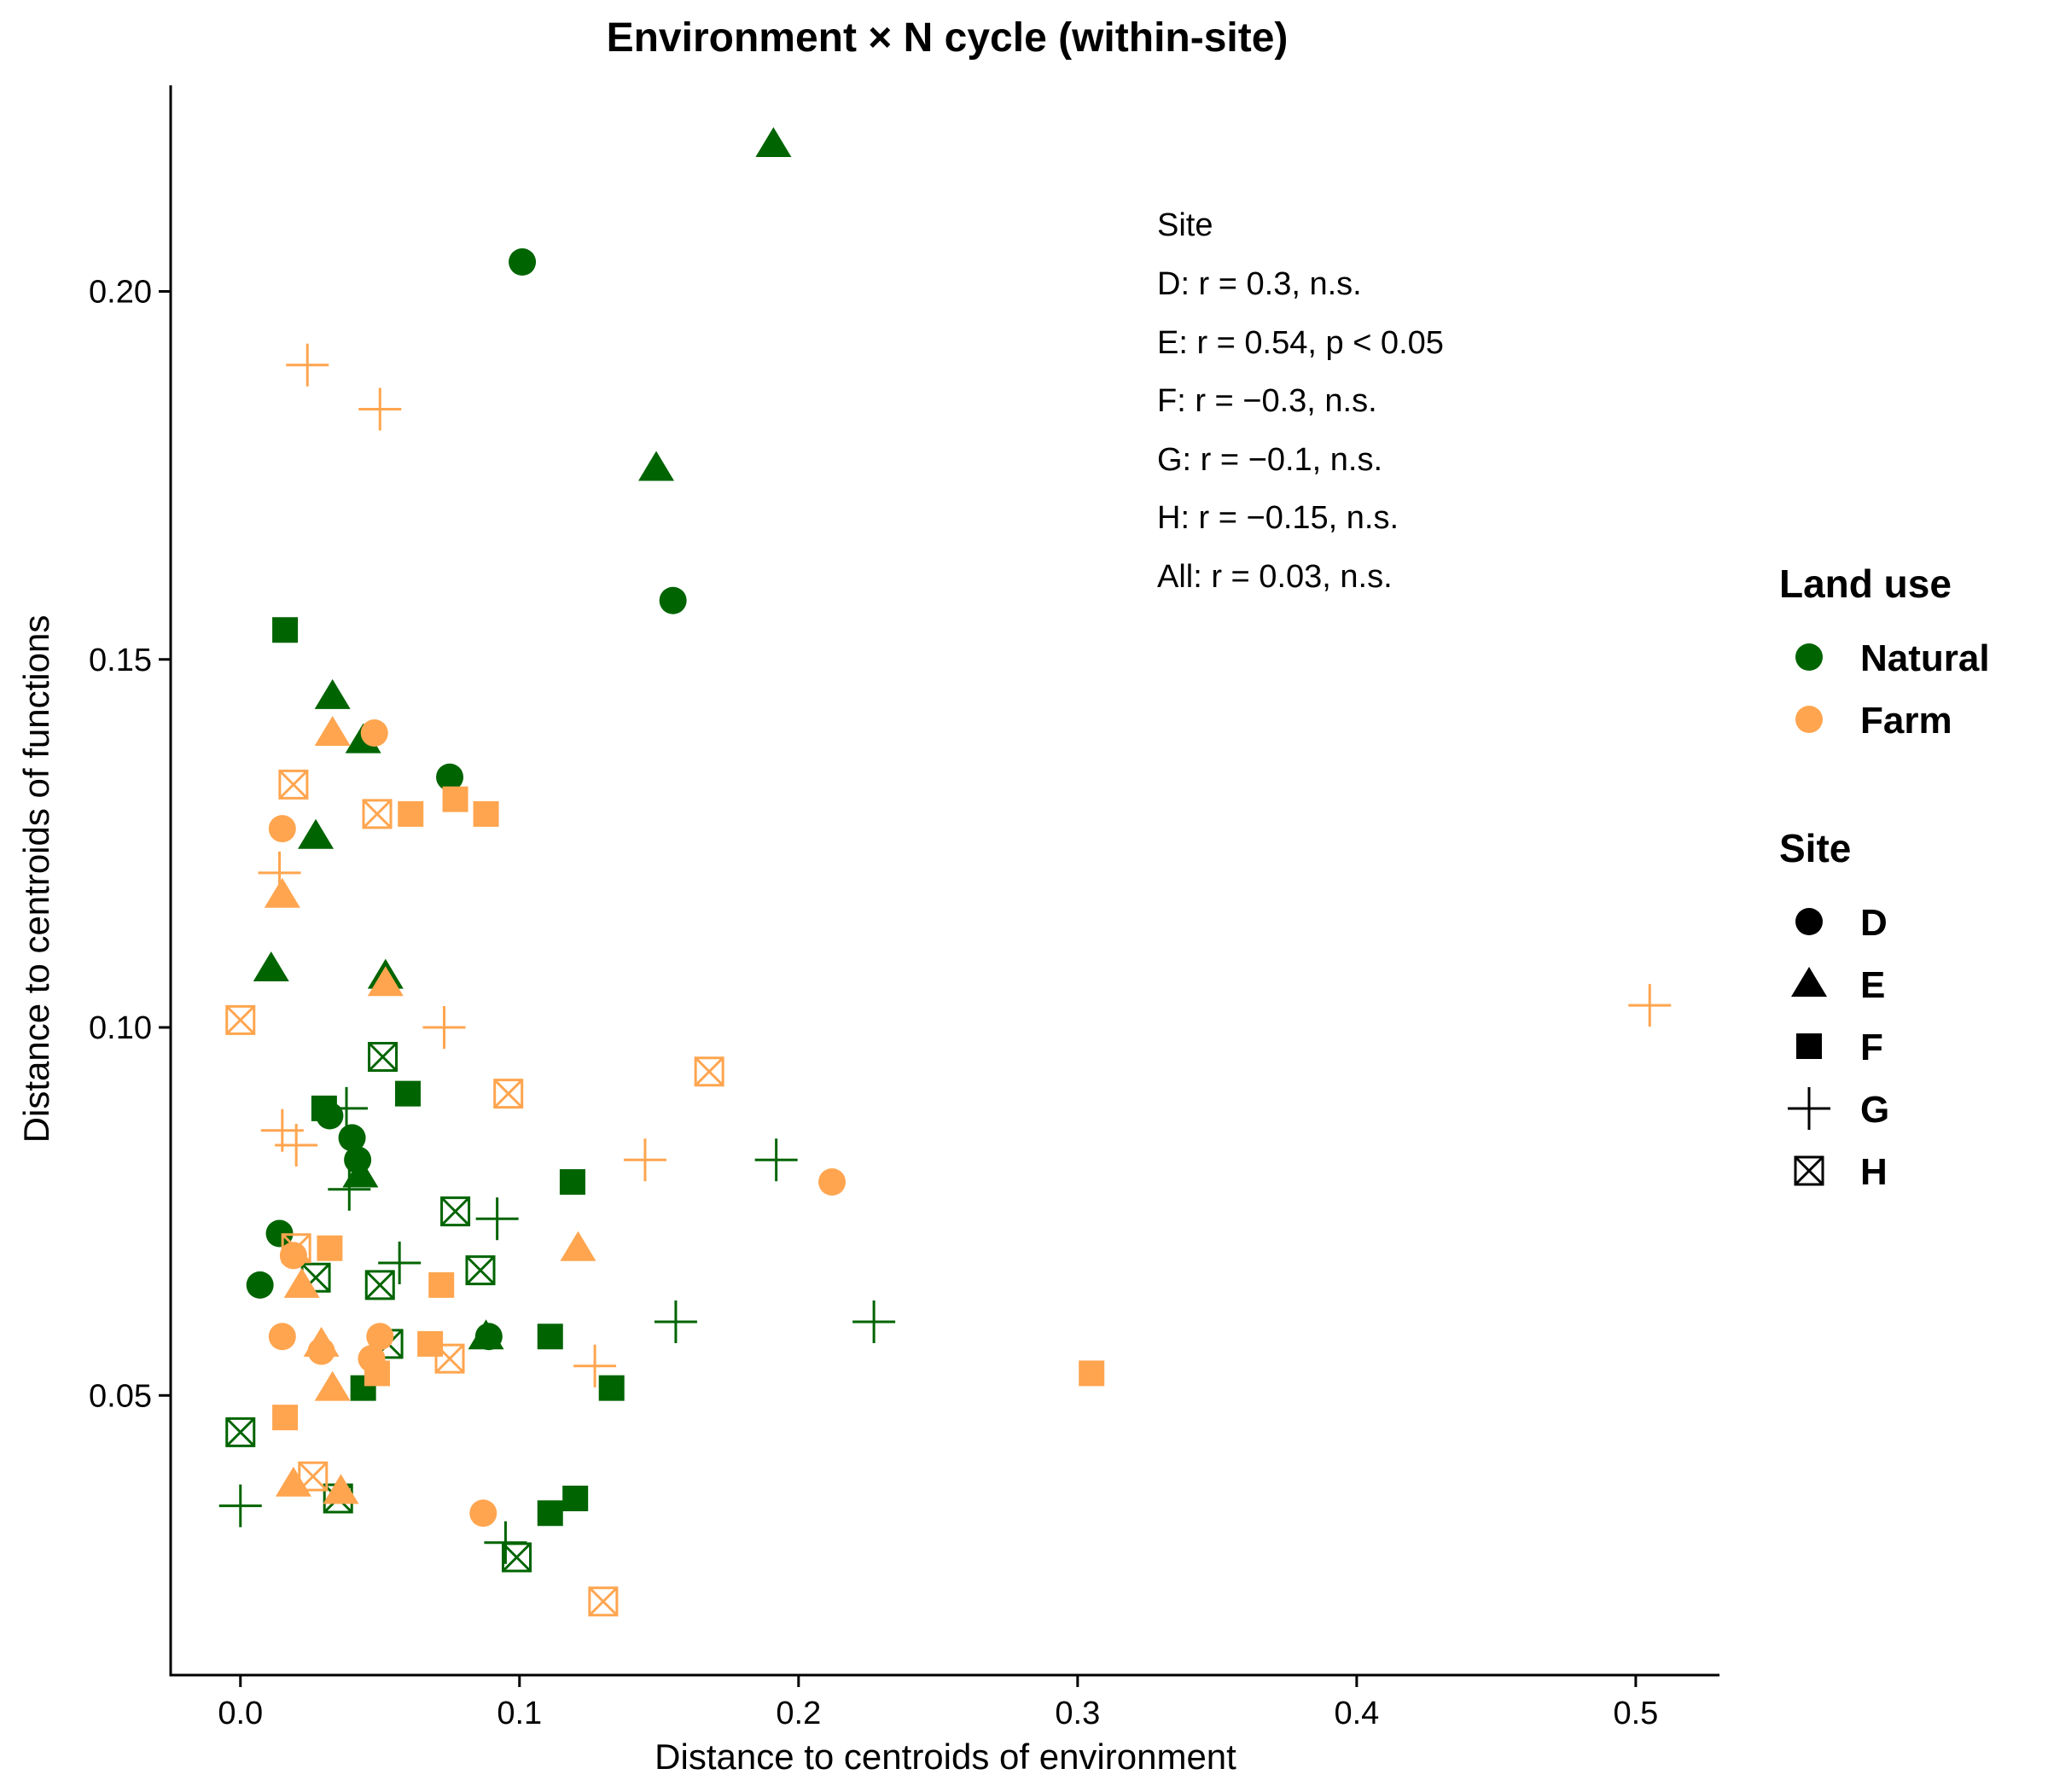  Describe the element at coordinates (1809, 982) in the screenshot. I see `legend-site-e-key` at that location.